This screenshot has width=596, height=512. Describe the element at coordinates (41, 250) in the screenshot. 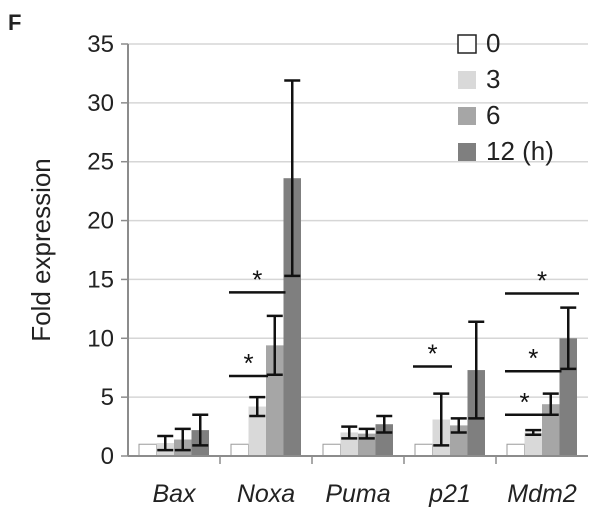

I see `y-axis-title: Fold expression` at that location.